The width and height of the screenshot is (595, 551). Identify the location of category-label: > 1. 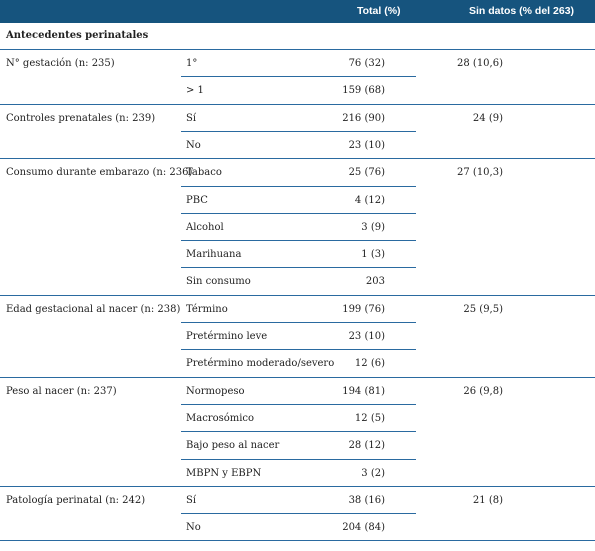
(195, 90).